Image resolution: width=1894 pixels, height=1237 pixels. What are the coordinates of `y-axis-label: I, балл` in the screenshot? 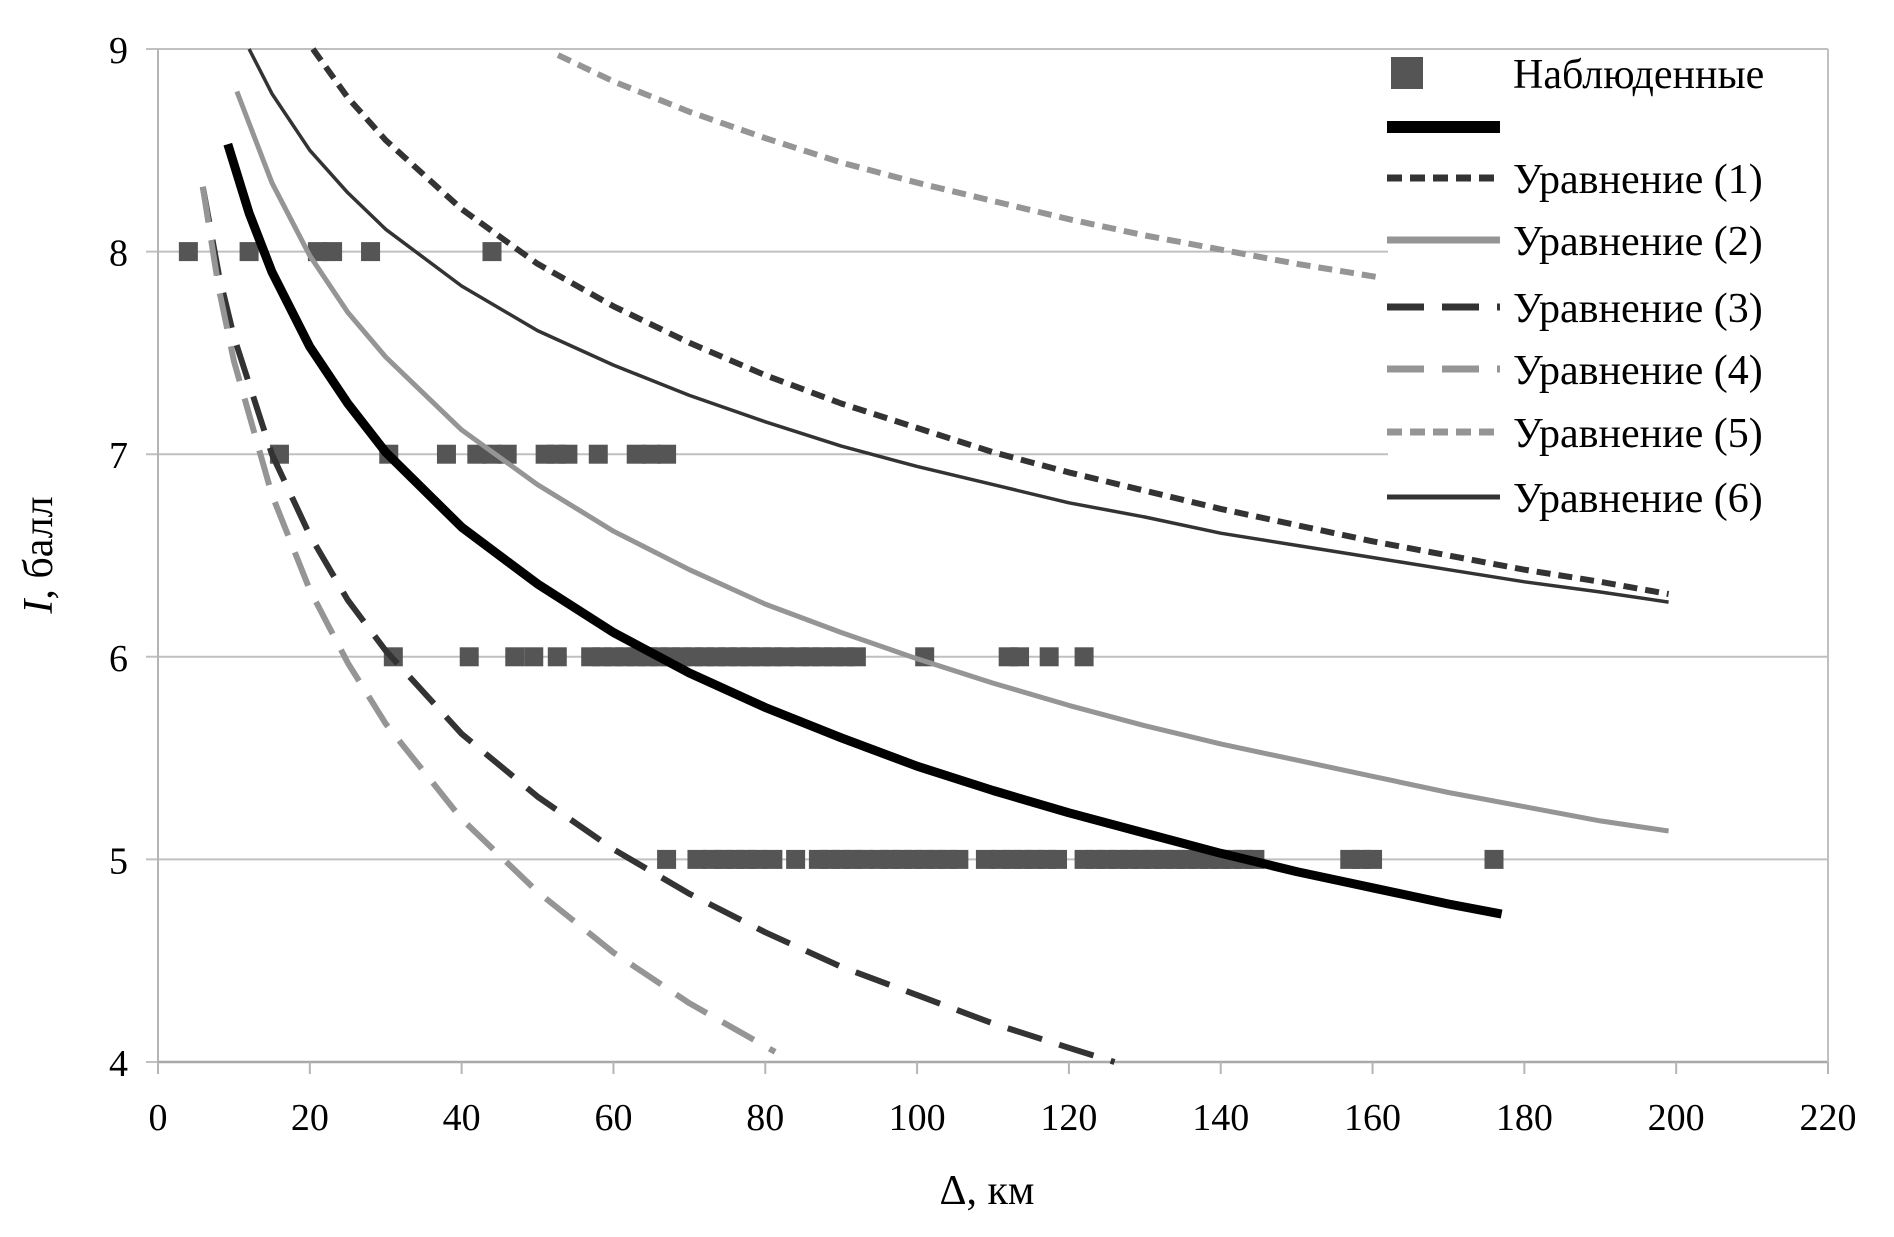 It's located at (39, 555).